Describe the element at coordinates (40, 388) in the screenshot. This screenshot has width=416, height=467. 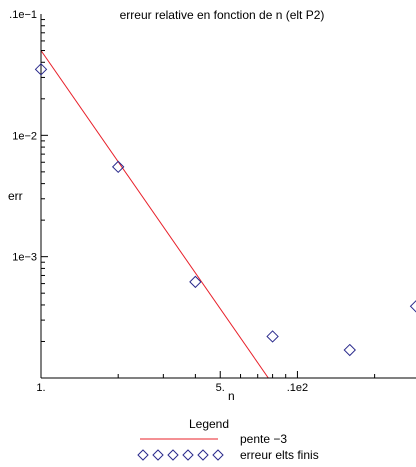
I see `x-tick-label: 1.` at that location.